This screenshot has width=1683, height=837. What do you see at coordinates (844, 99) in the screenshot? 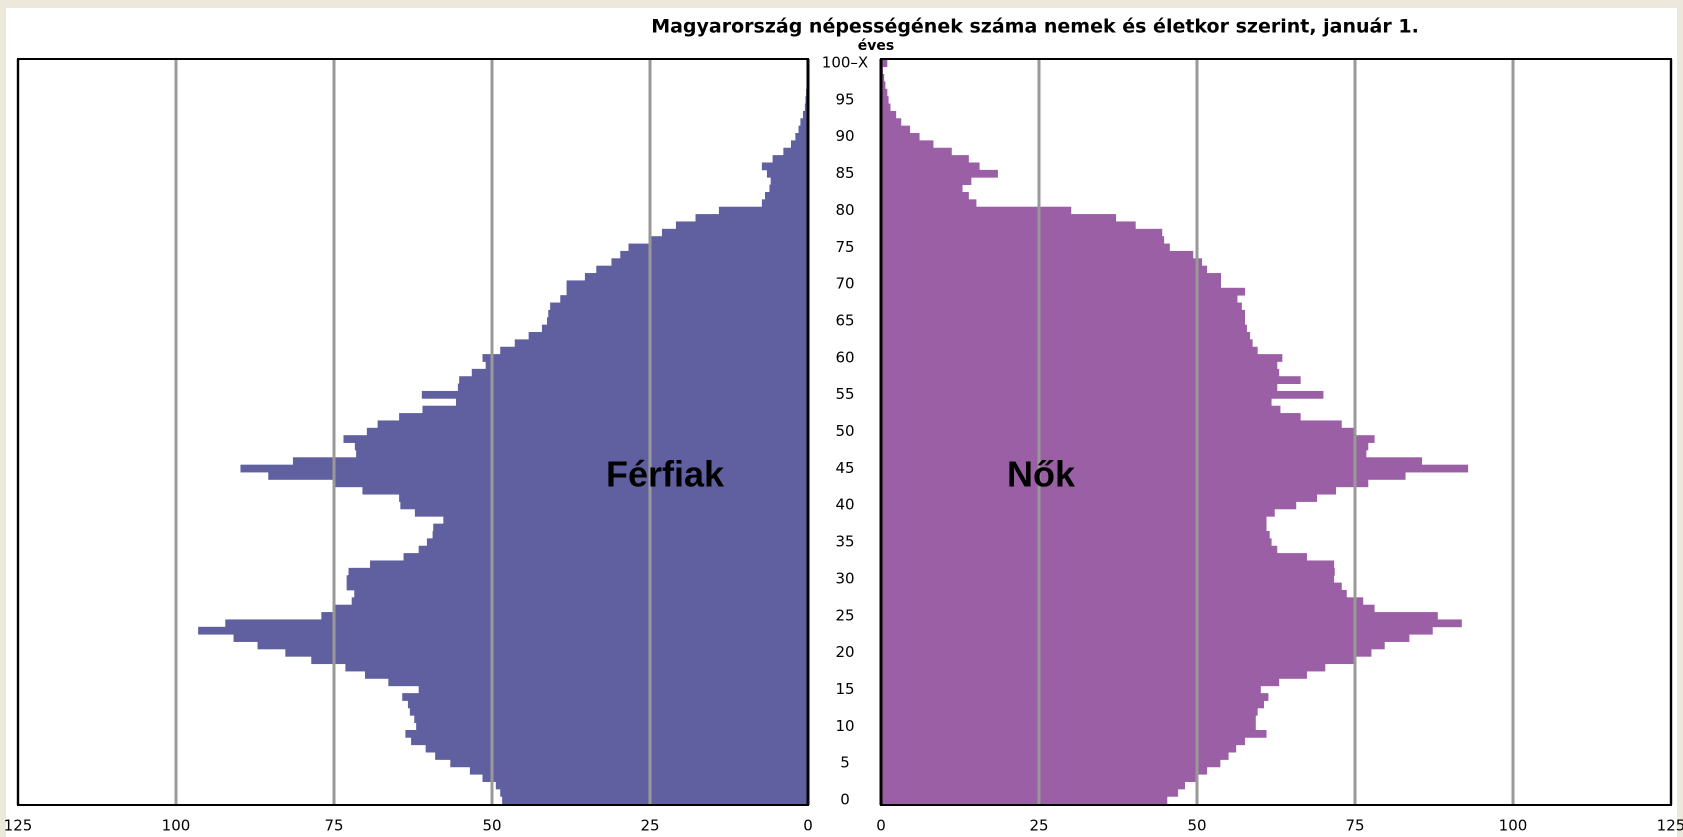
I see `y-tick-label: 95` at bounding box center [844, 99].